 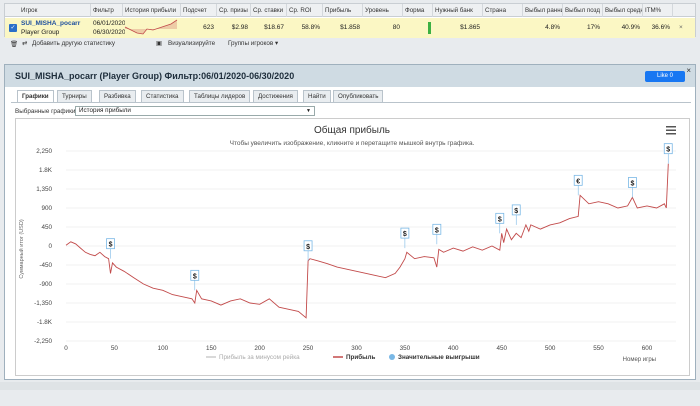 I want to click on y-tick-label: 2,250, so click(x=44, y=151).